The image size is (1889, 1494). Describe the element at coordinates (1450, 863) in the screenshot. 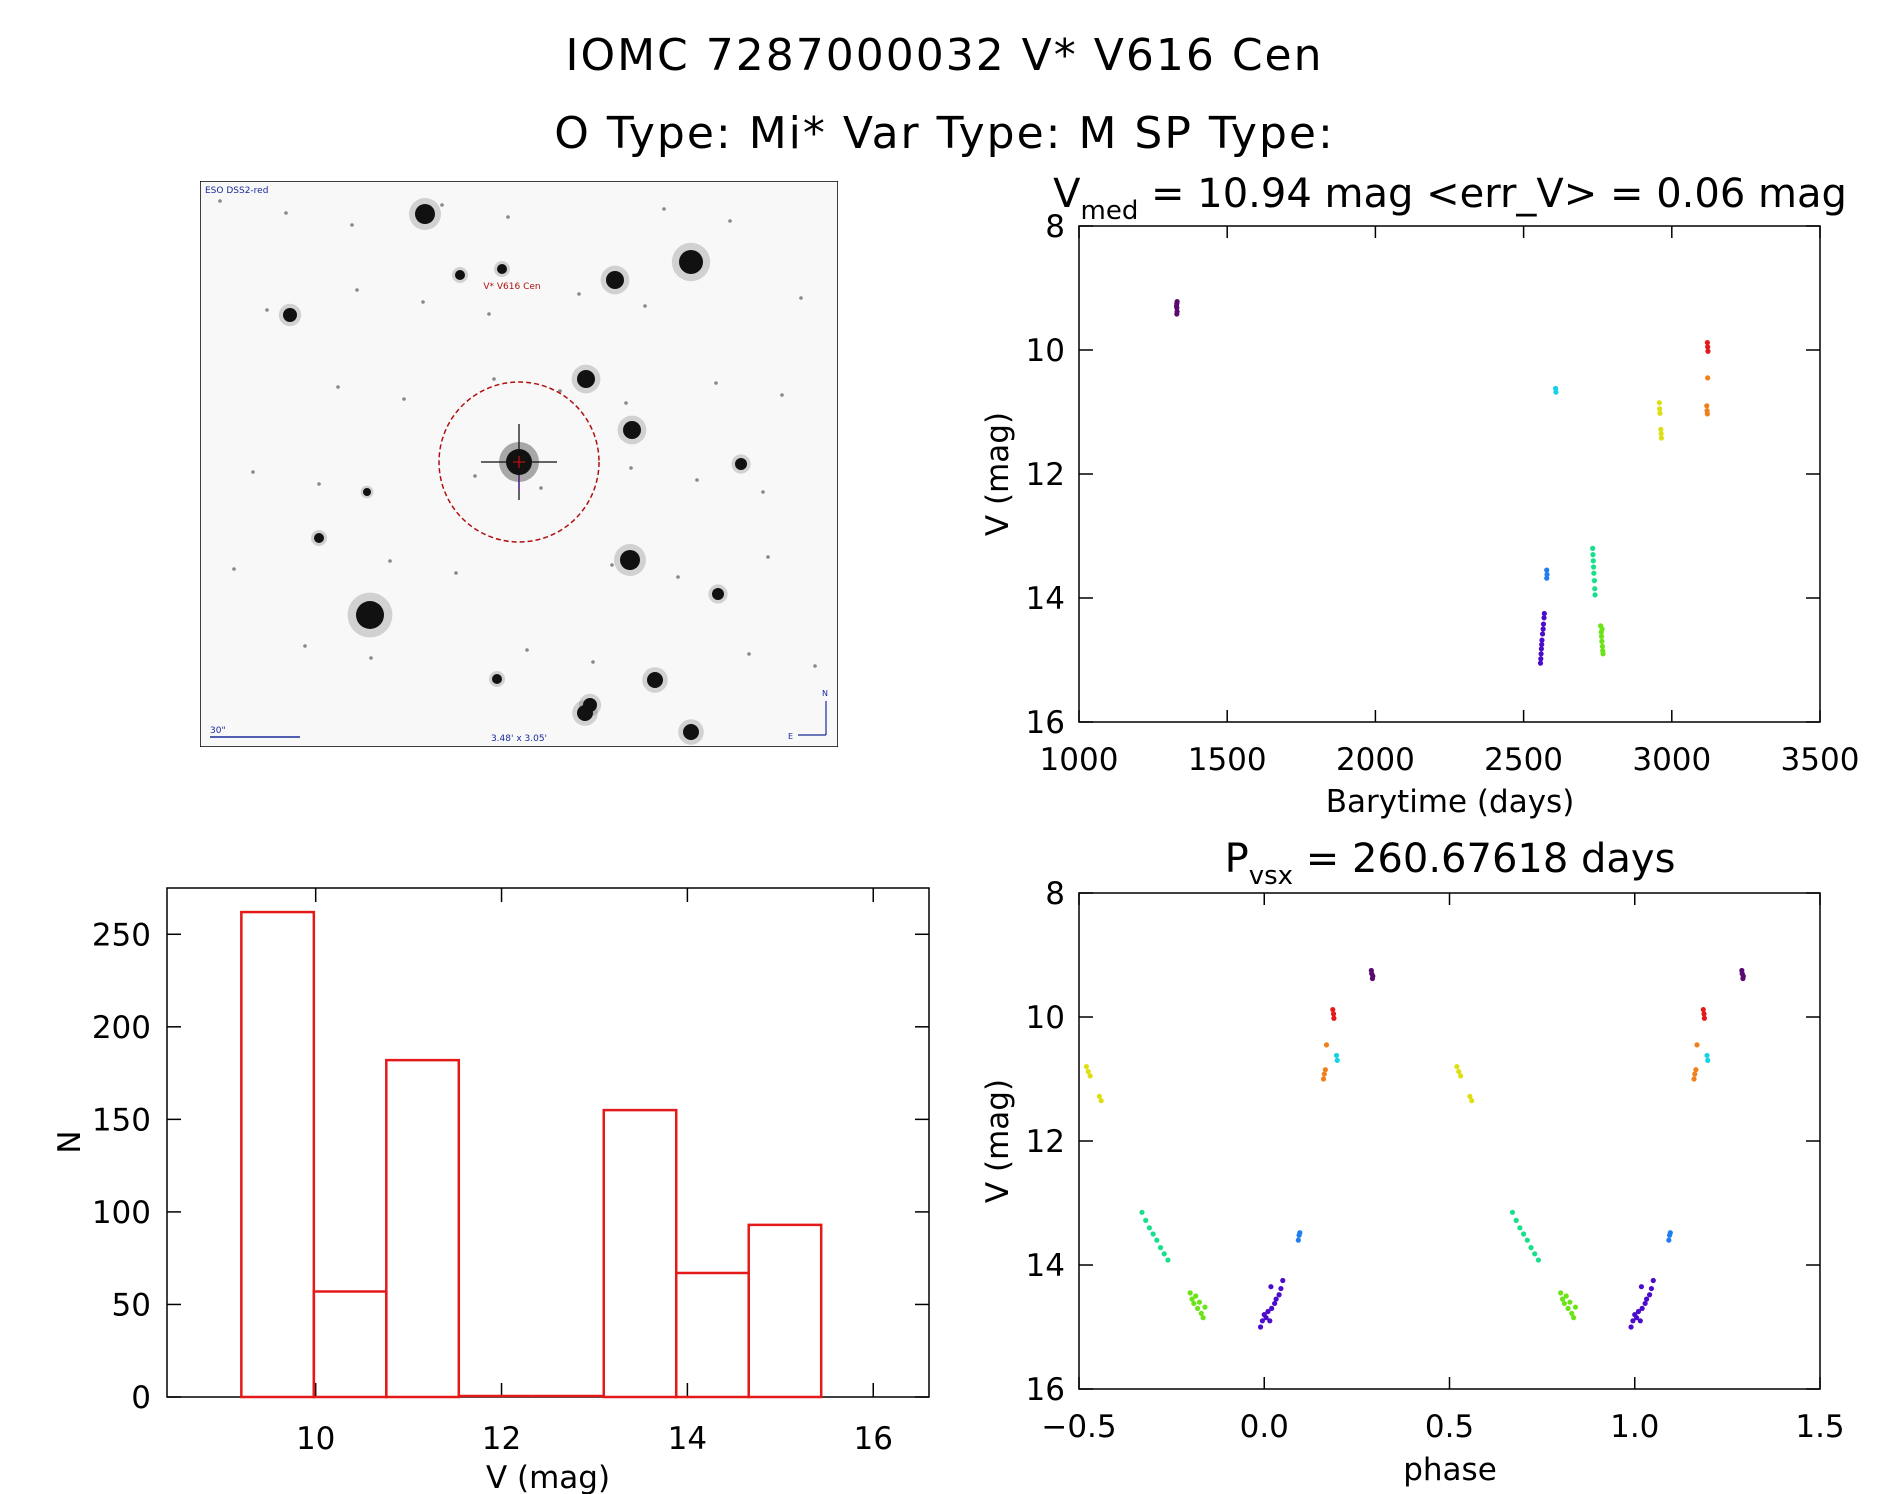

I see `phase-plot-title: Pvsx = 260.67618 days` at that location.